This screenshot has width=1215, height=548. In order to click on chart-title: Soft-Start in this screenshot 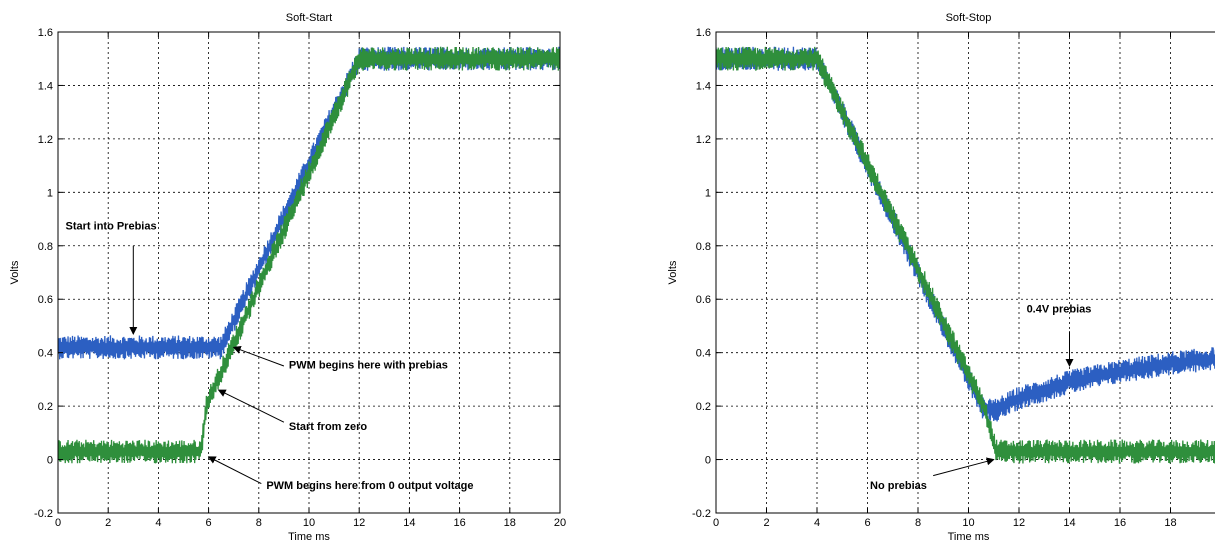, I will do `click(309, 18)`.